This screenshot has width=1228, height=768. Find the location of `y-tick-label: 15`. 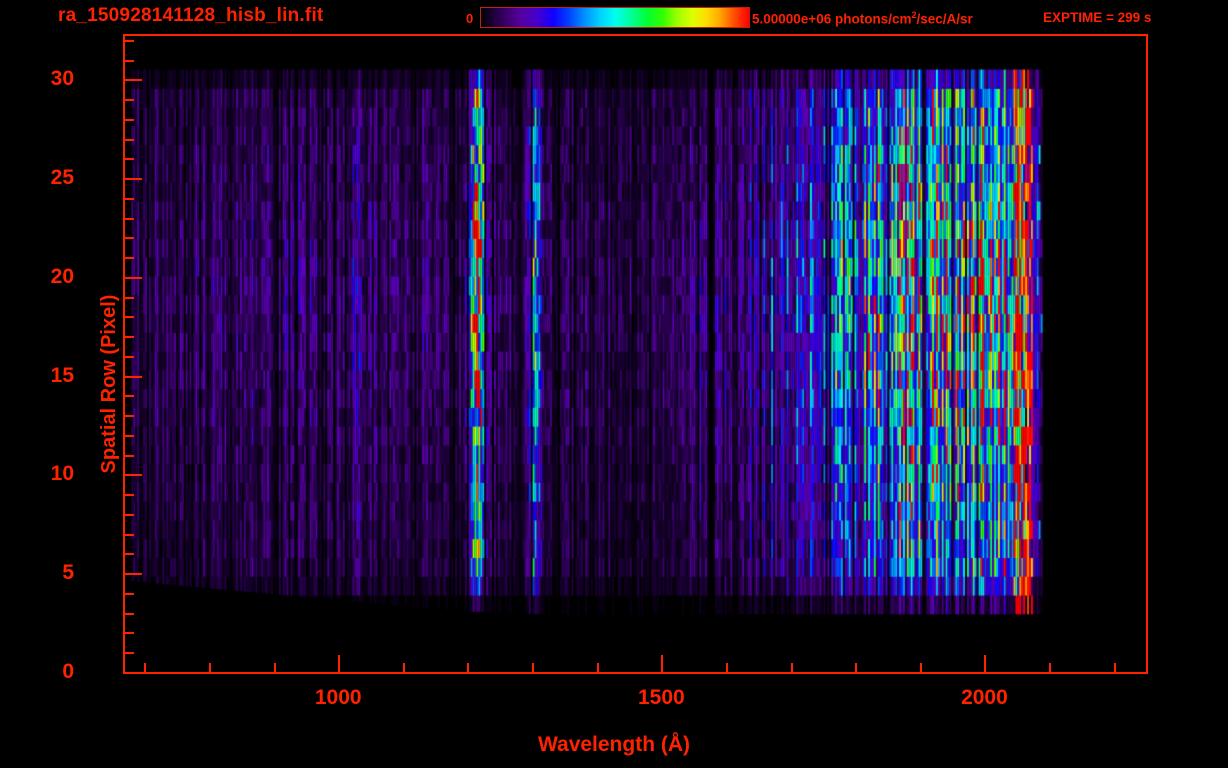

y-tick-label: 15 is located at coordinates (62, 375).